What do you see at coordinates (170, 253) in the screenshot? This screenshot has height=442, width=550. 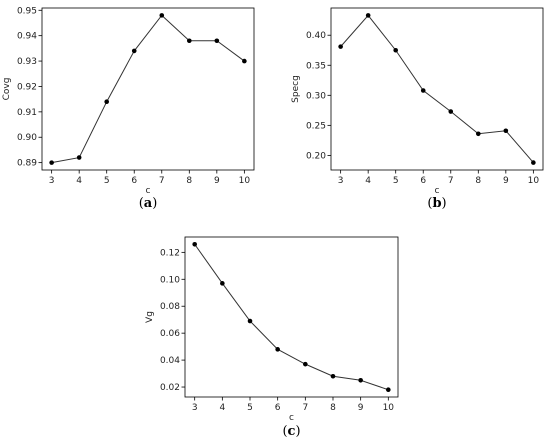 I see `y-tick-label: 0.12` at bounding box center [170, 253].